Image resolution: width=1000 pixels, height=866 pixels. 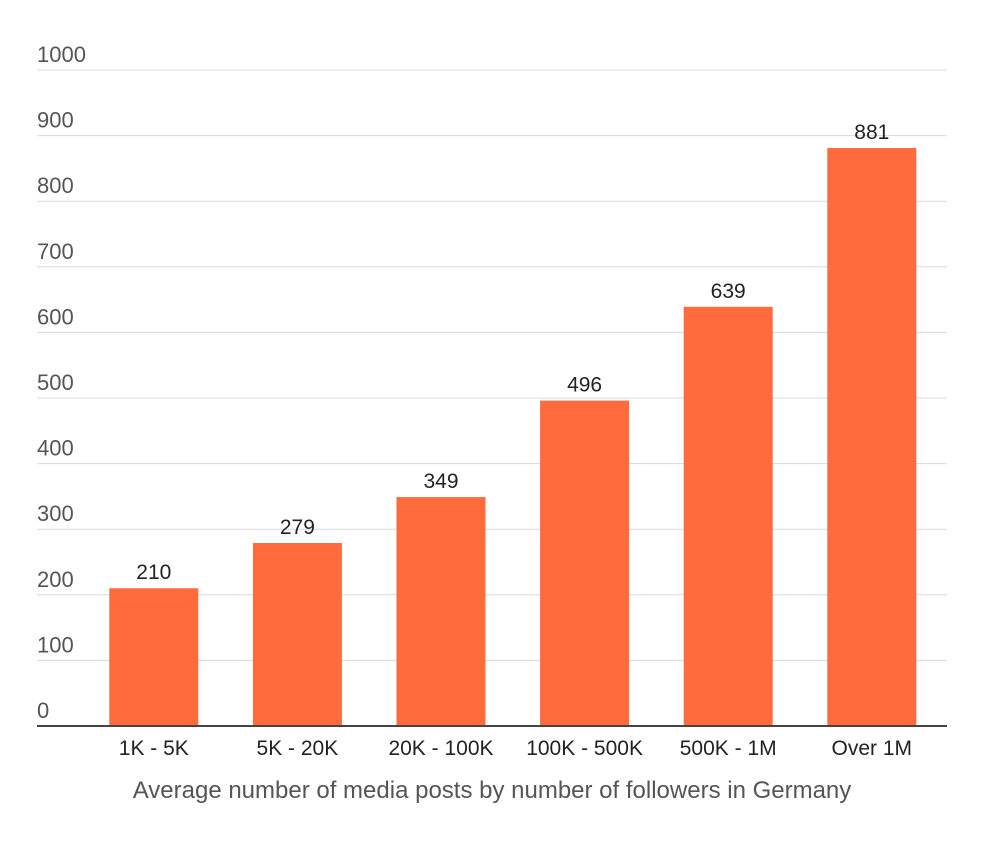 What do you see at coordinates (55, 448) in the screenshot?
I see `y-tick-label: 400` at bounding box center [55, 448].